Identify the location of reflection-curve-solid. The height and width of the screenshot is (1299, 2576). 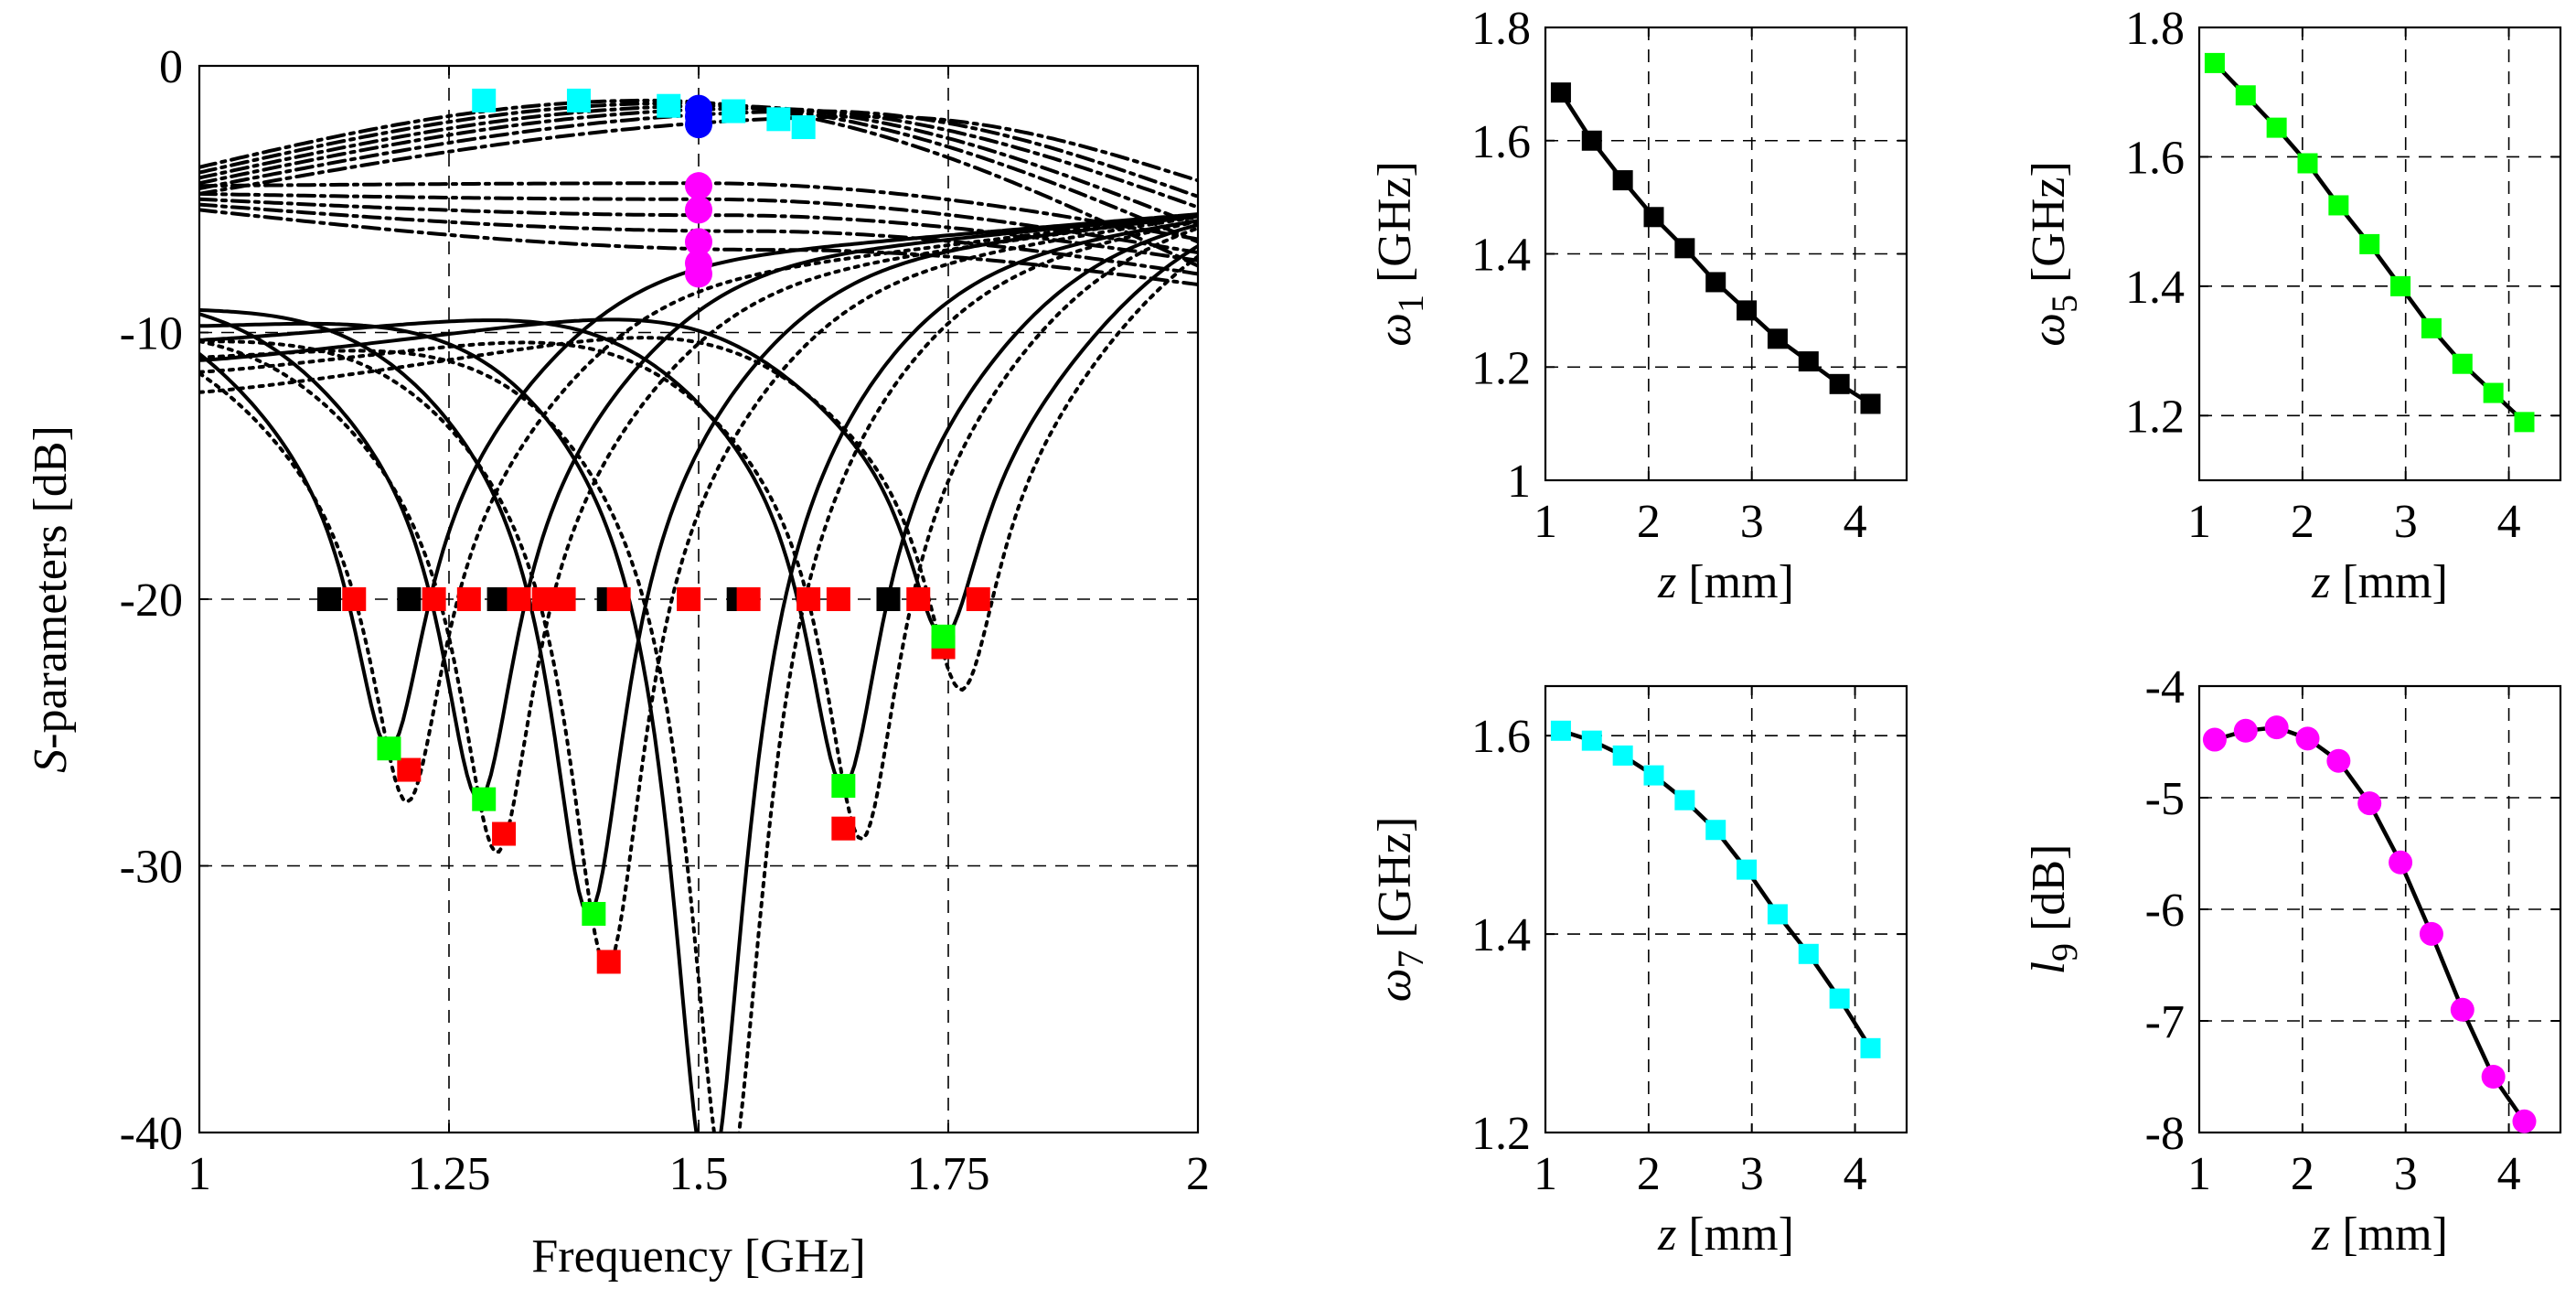
(698, 441).